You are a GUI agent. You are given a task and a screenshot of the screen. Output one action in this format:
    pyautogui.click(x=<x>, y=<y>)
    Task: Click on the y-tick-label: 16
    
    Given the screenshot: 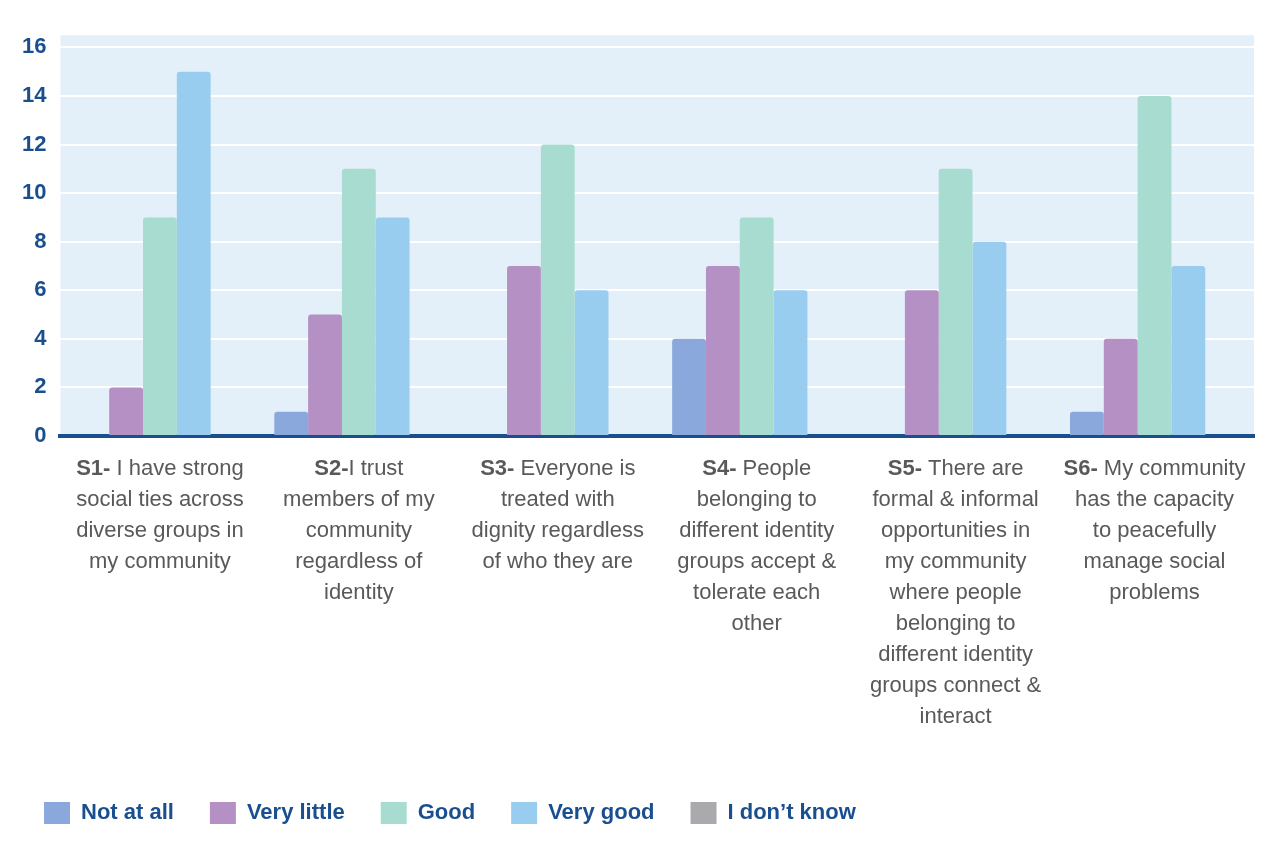 What is the action you would take?
    pyautogui.click(x=34, y=46)
    